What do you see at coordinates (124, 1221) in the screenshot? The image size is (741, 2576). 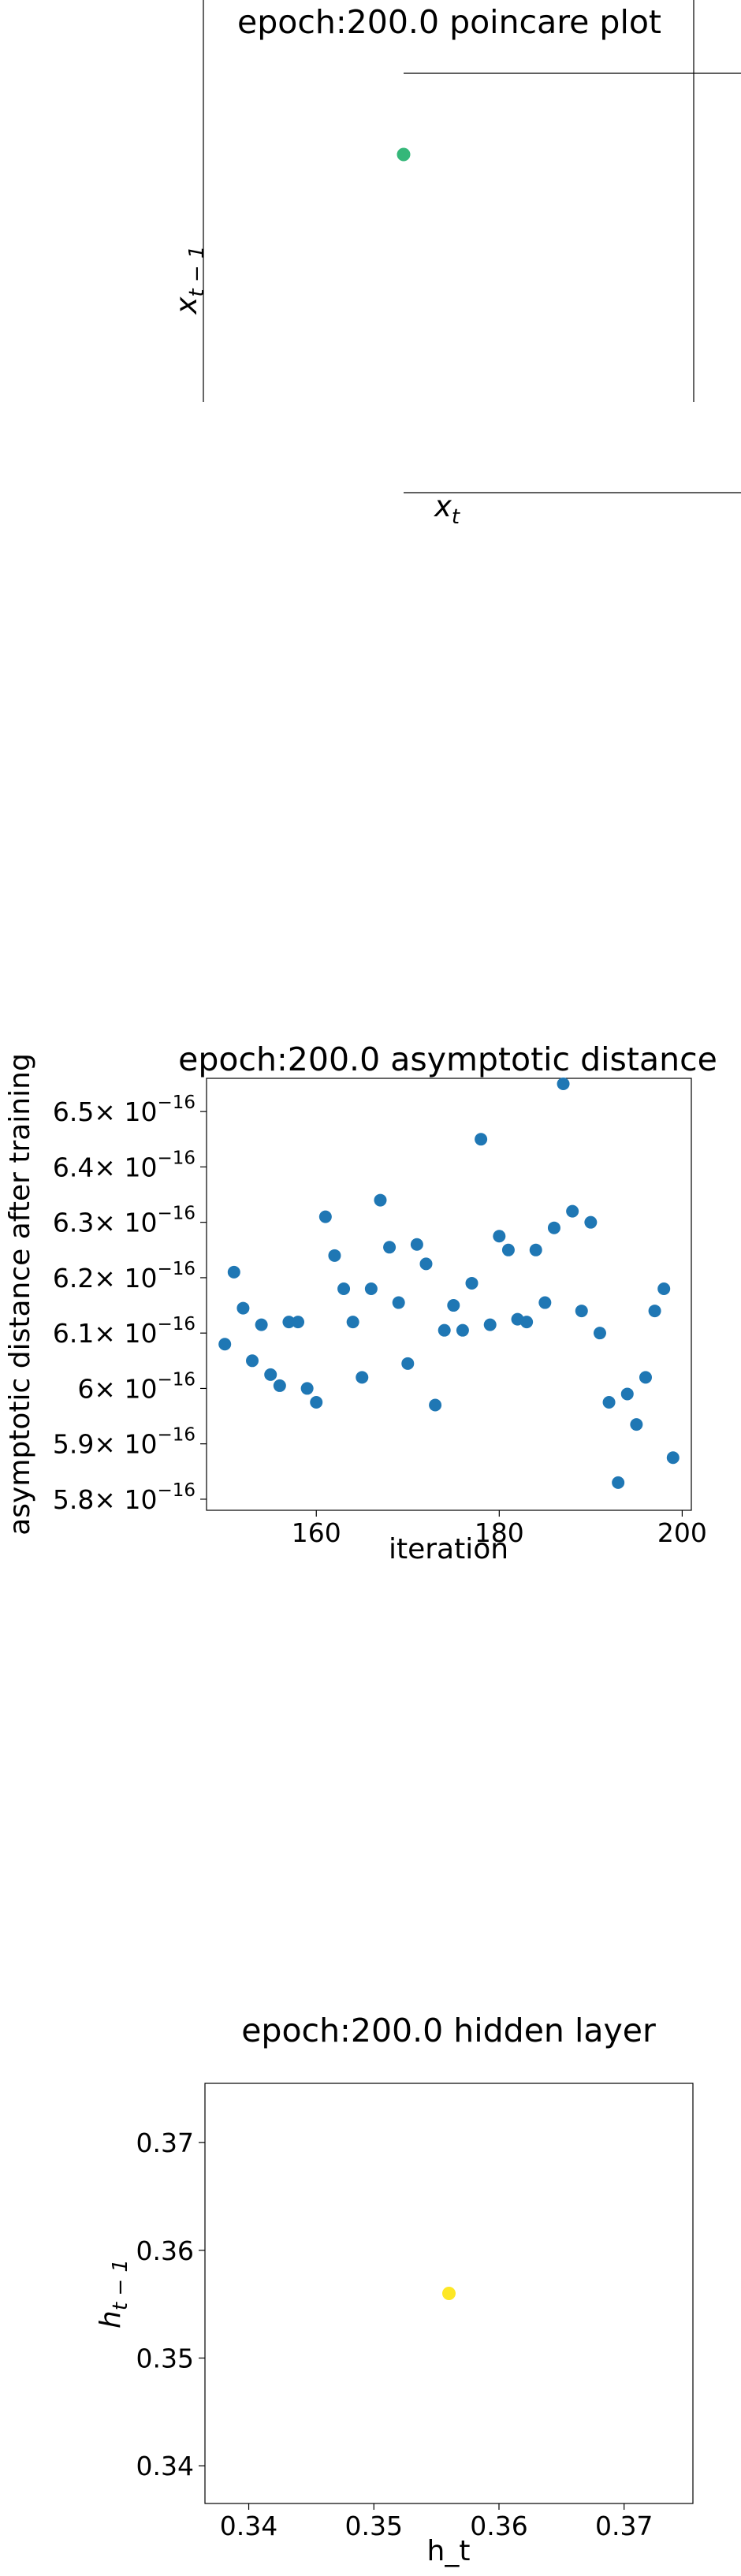 I see `asymptotic-y-tick-label: 6.3× 10⁻¹⁶` at bounding box center [124, 1221].